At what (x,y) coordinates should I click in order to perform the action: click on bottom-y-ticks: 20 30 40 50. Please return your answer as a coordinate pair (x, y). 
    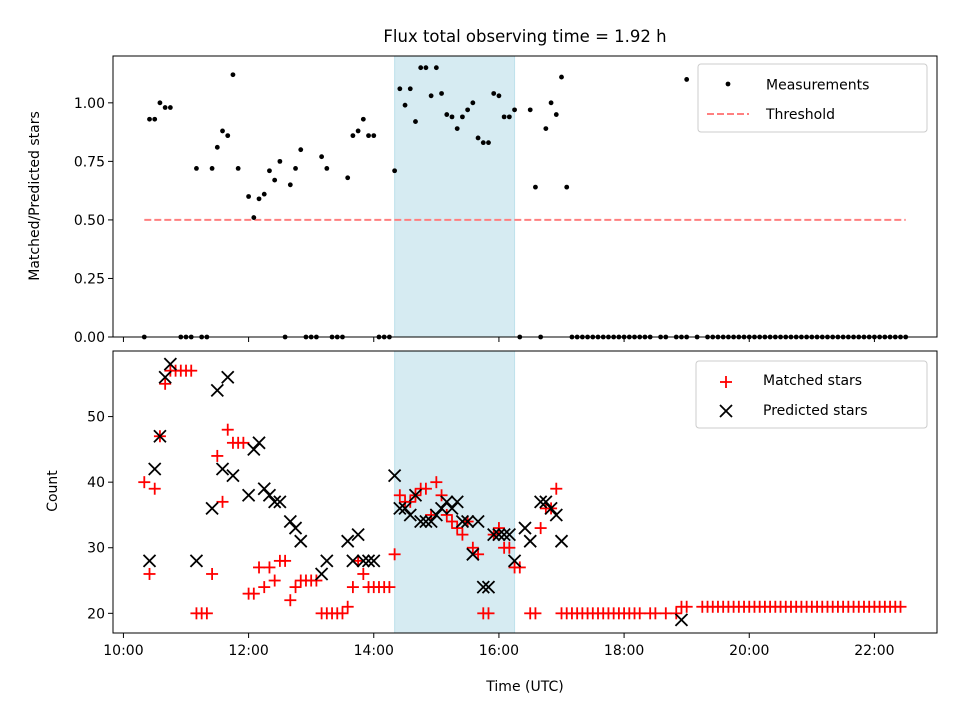
    Looking at the image, I should click on (100, 516).